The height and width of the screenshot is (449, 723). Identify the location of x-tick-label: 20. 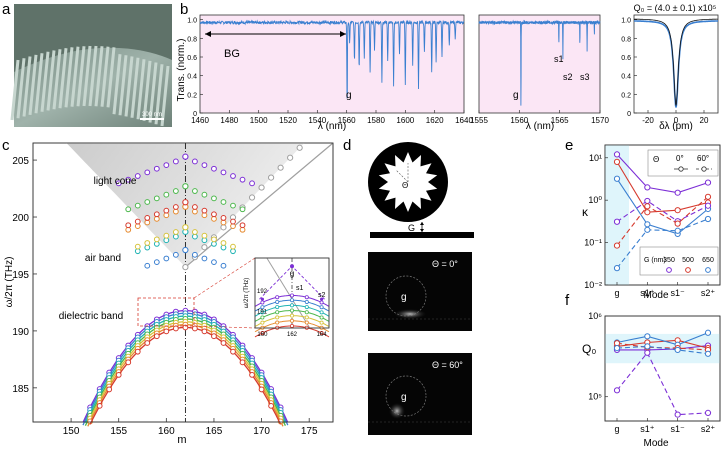
(704, 120).